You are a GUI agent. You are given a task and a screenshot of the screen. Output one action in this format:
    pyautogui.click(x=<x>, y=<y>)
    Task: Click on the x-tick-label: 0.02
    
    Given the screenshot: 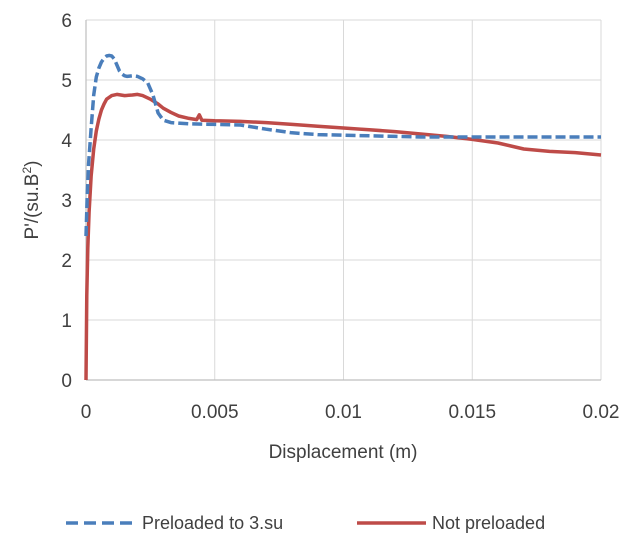 What is the action you would take?
    pyautogui.click(x=601, y=412)
    